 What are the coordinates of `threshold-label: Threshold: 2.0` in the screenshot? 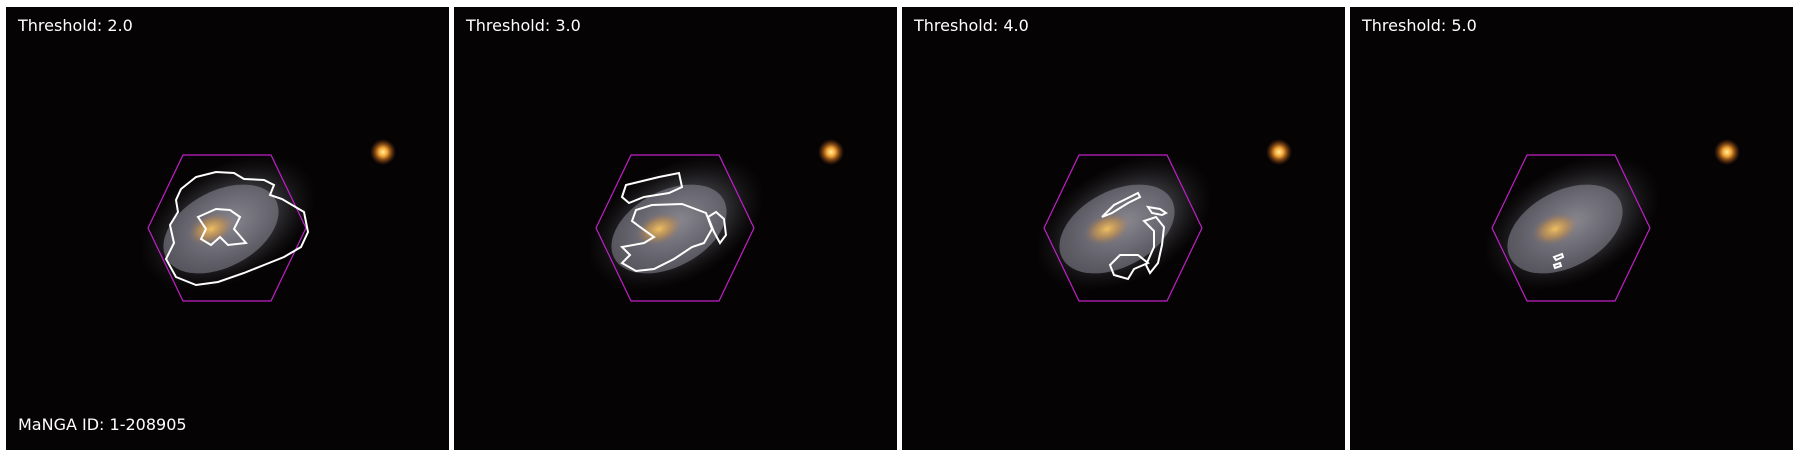 It's located at (75, 25).